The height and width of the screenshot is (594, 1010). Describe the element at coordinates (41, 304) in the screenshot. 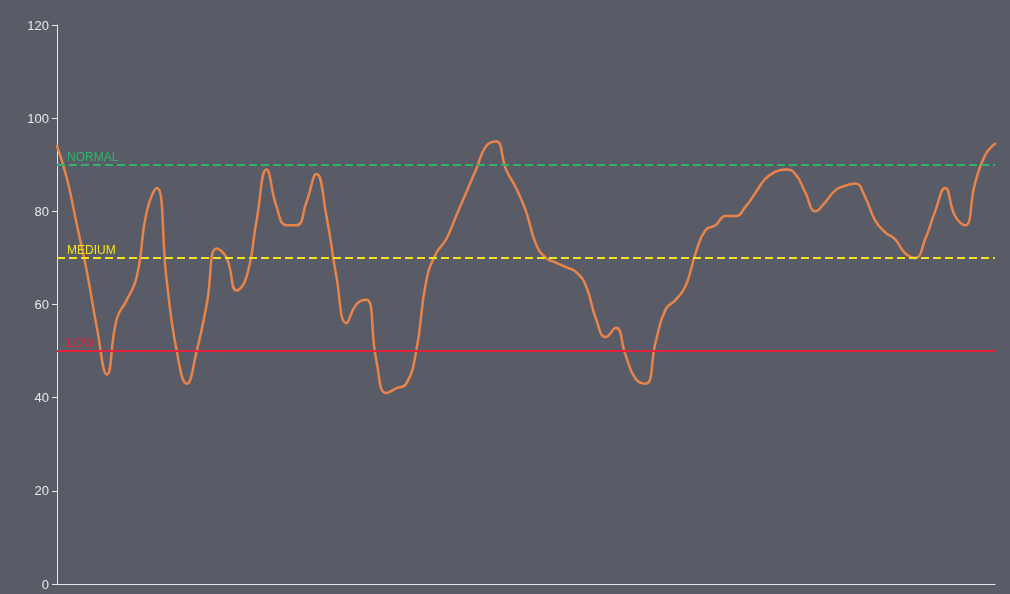

I see `y-tick-label: 60` at that location.